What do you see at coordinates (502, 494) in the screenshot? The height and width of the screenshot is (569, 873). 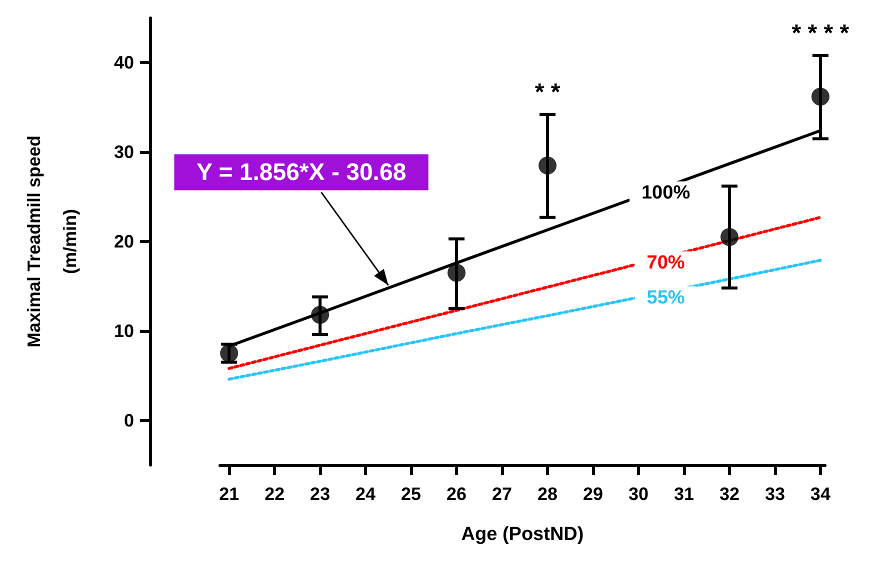 I see `x-tick-label: 27` at bounding box center [502, 494].